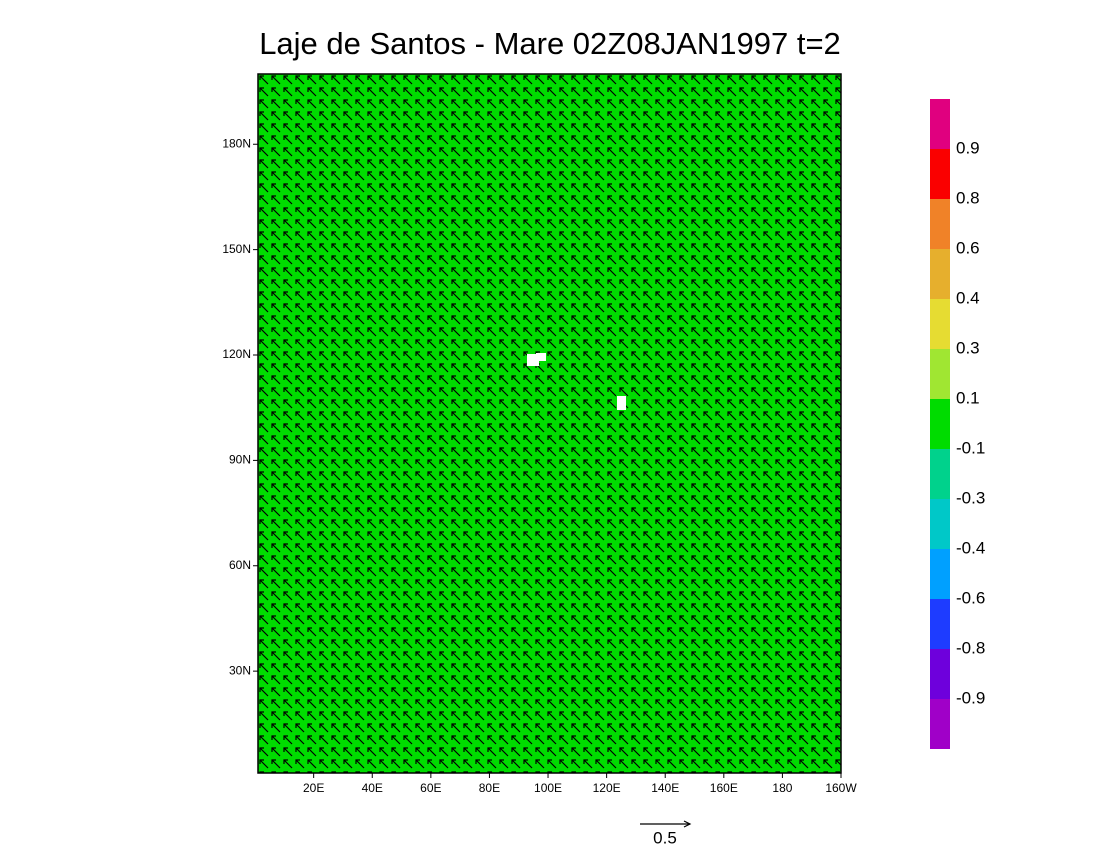 This screenshot has width=1100, height=850. I want to click on x-tick-label: 180, so click(782, 788).